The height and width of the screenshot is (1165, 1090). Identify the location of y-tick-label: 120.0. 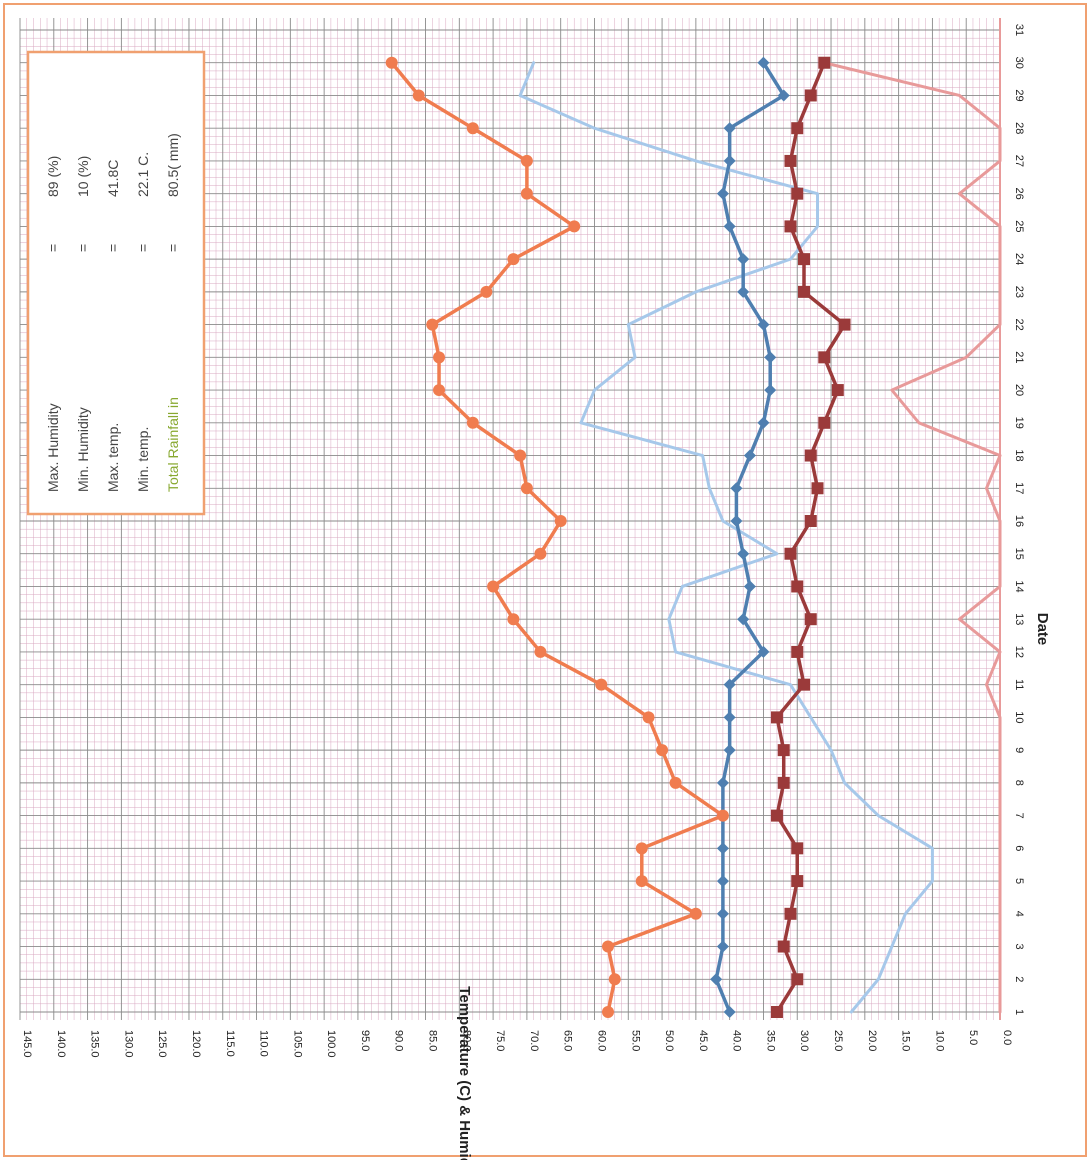
(196, 1044).